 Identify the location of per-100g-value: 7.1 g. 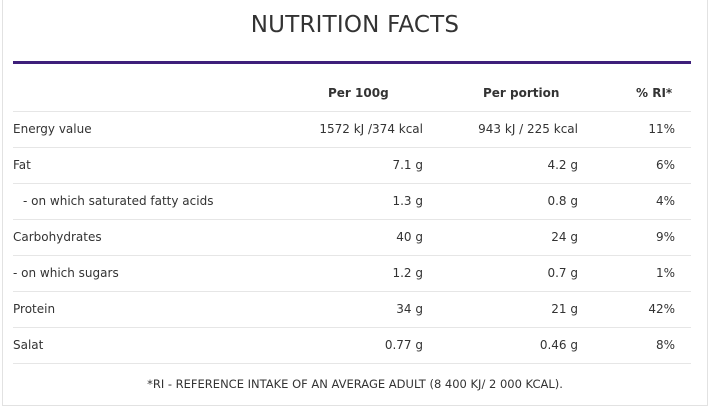
(407, 165).